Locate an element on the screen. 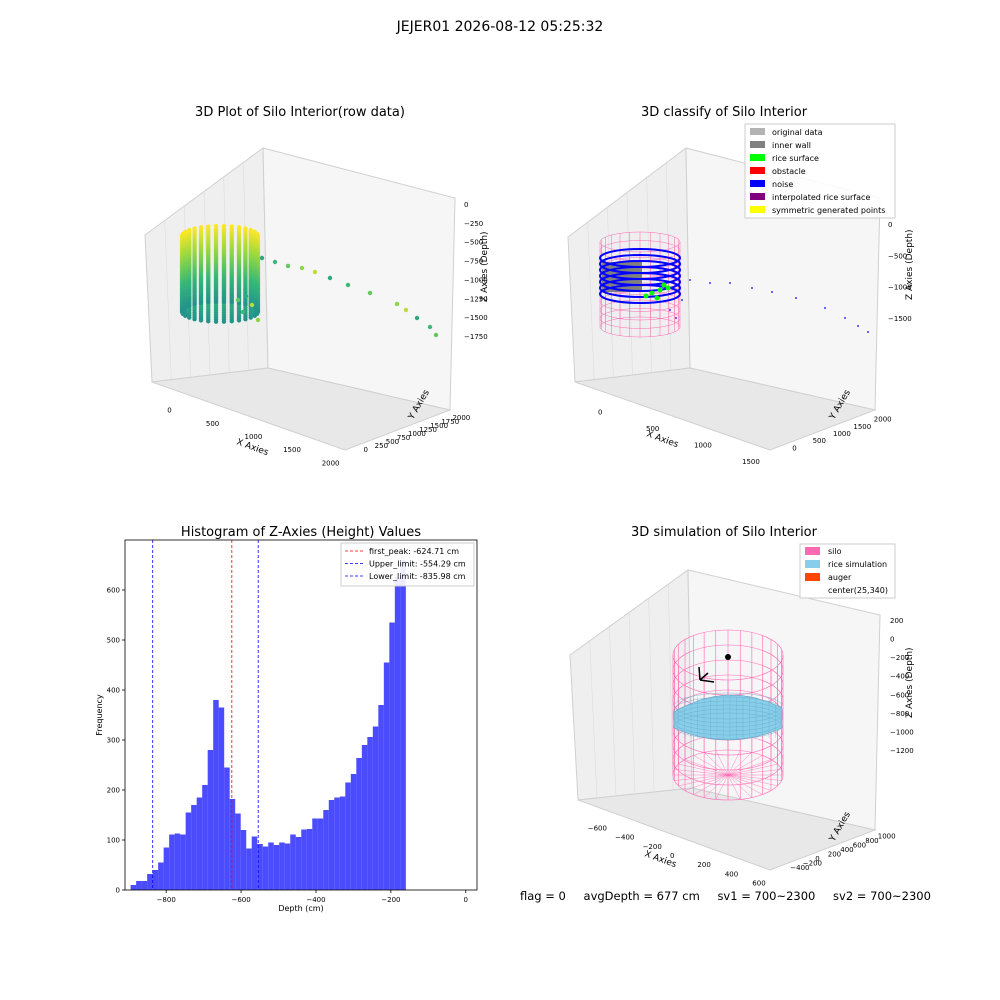  avg-depth-text: avgDepth = 677 cm is located at coordinates (641, 896).